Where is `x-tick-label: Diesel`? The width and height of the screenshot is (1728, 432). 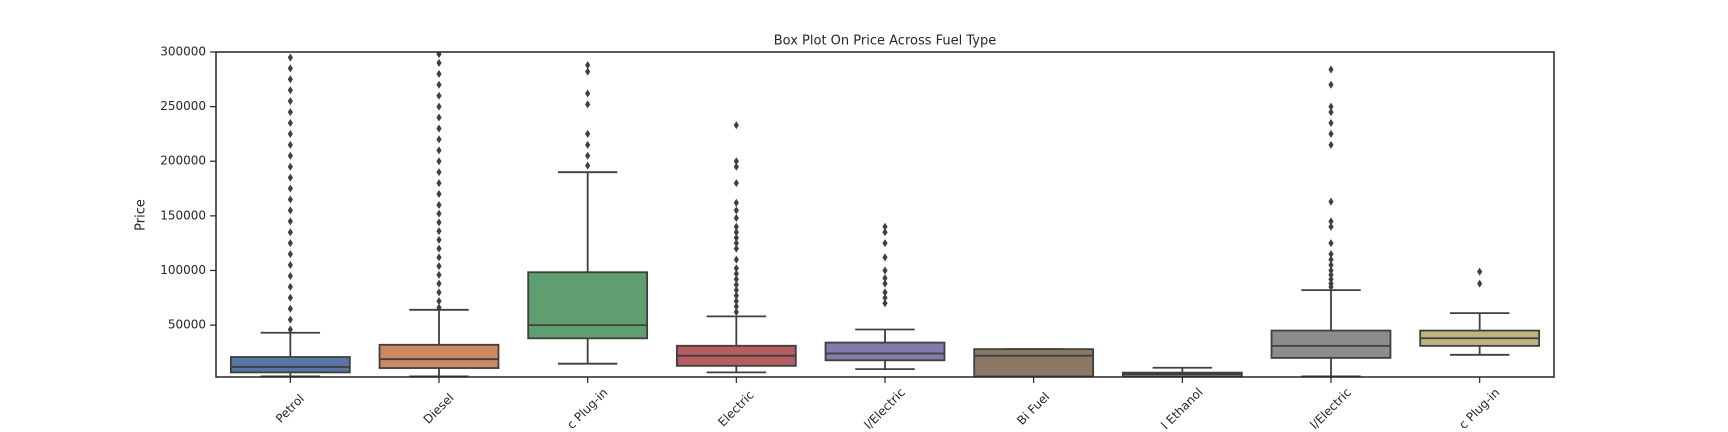 x-tick-label: Diesel is located at coordinates (439, 409).